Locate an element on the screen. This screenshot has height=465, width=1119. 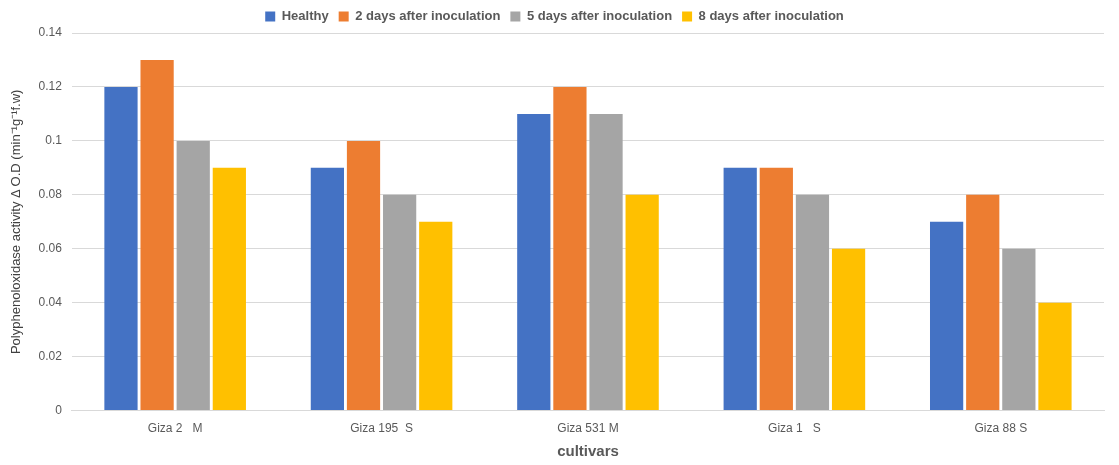
x-tick-label: Giza 88 S is located at coordinates (1001, 428).